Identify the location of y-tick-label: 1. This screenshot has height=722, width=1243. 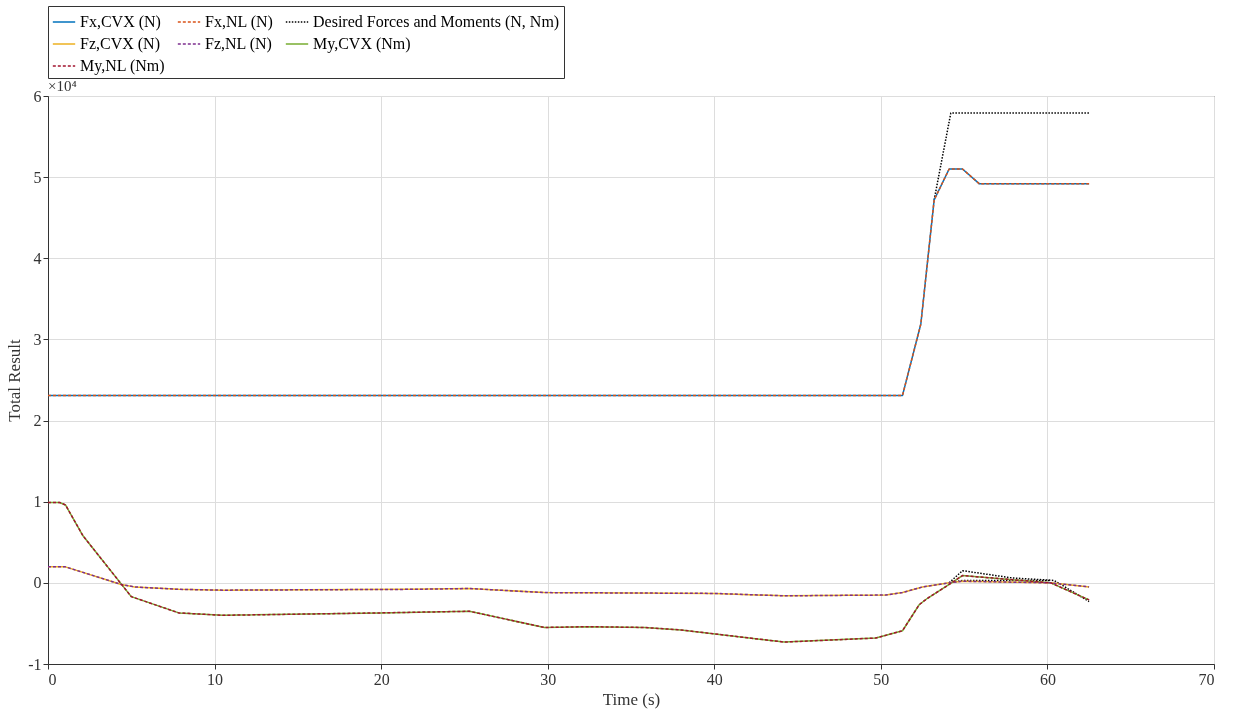
(37, 502).